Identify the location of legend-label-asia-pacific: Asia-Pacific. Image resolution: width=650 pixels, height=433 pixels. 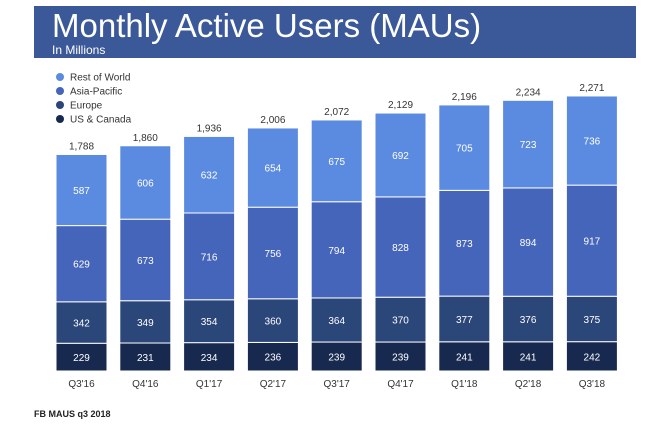
(96, 92).